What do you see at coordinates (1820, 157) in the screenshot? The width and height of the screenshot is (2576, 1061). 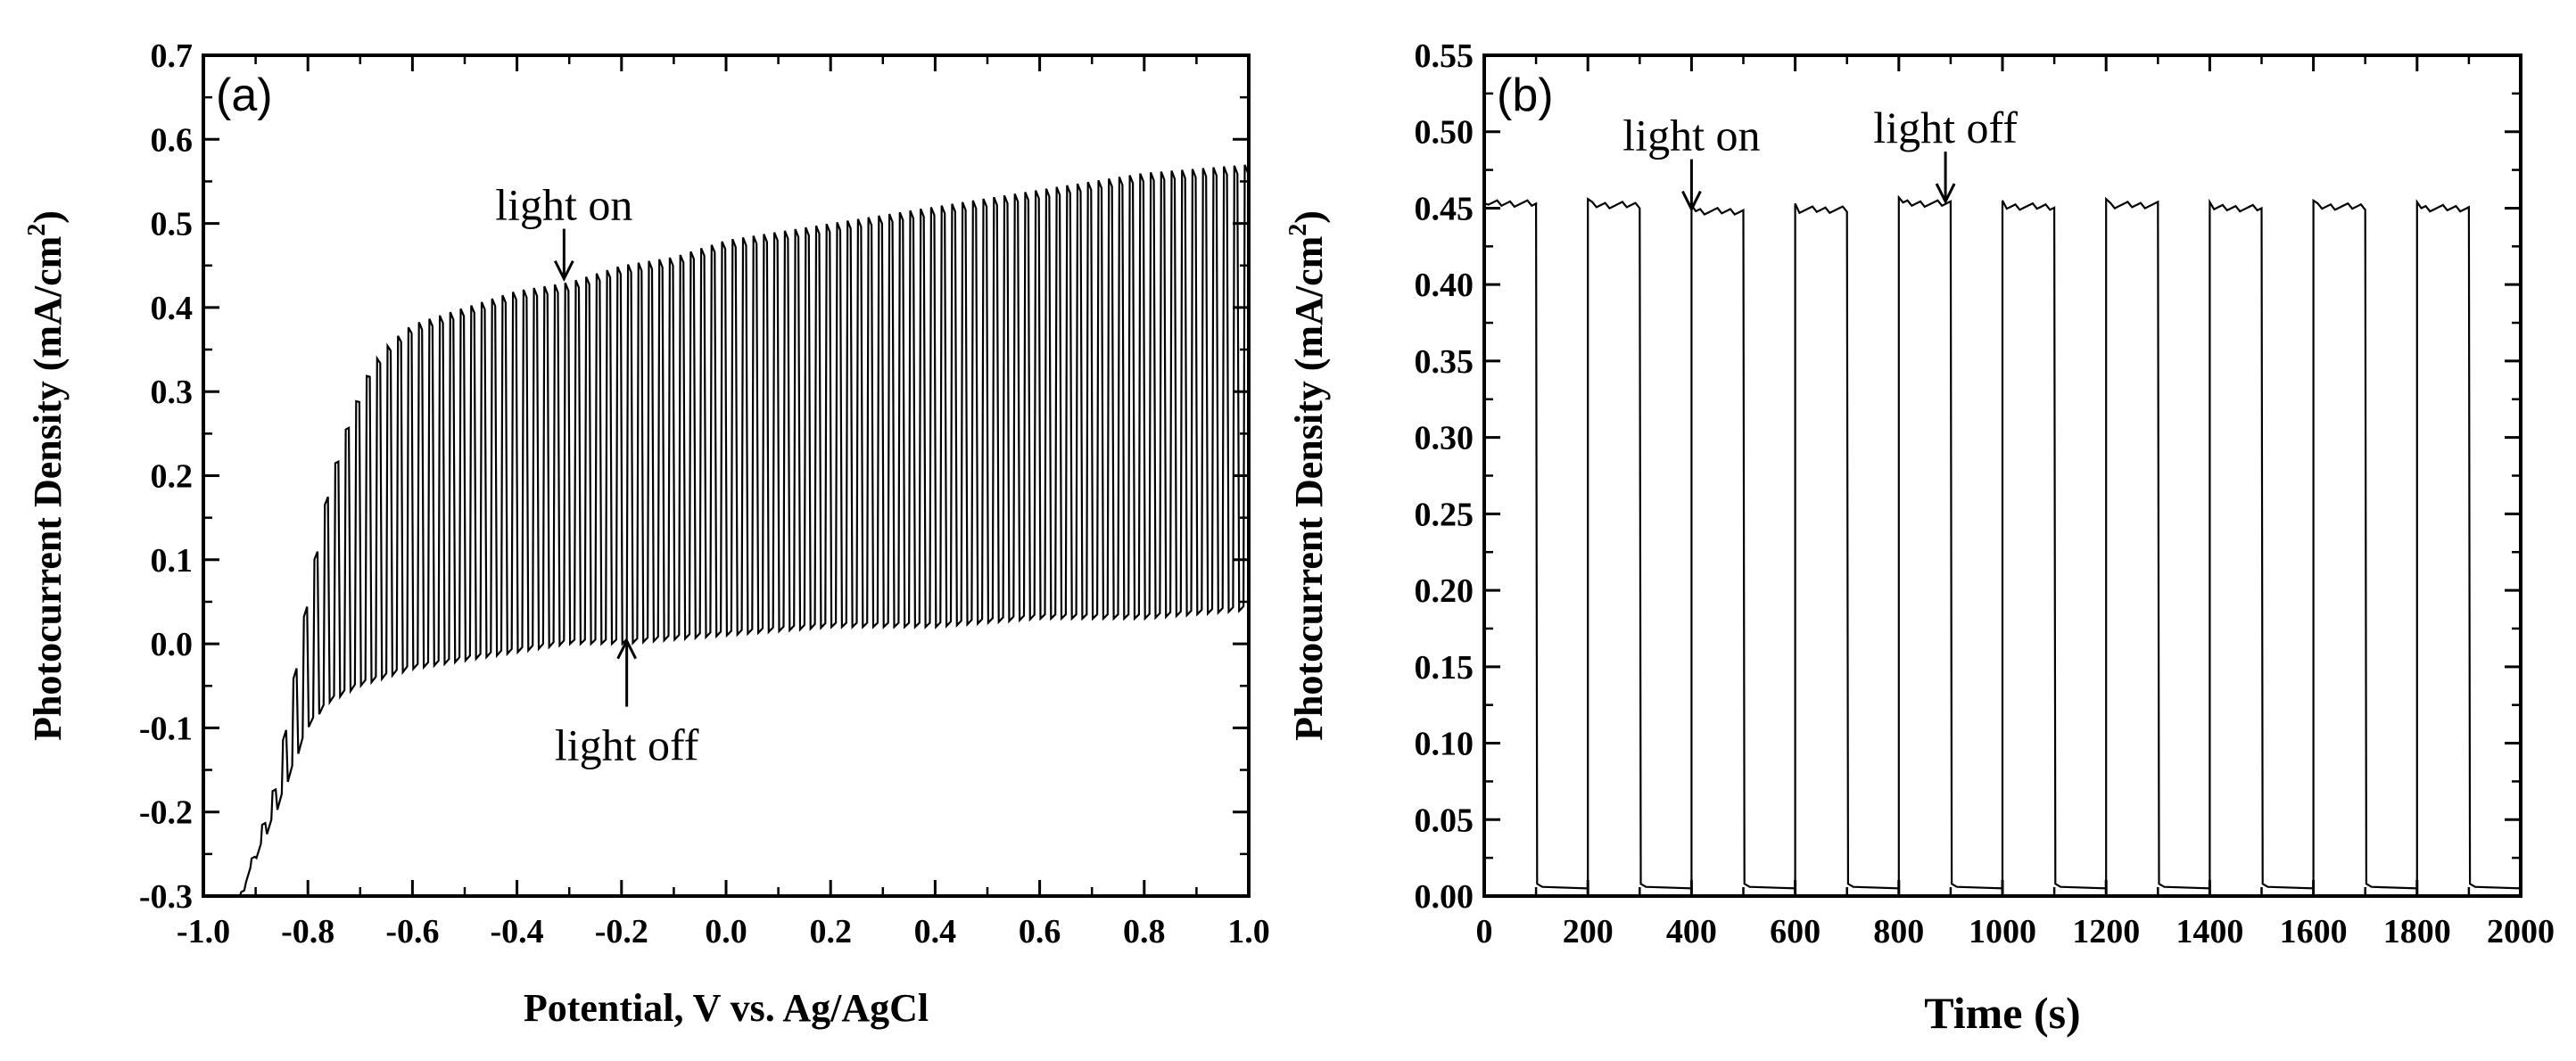 I see `annotations-b: light on light off` at bounding box center [1820, 157].